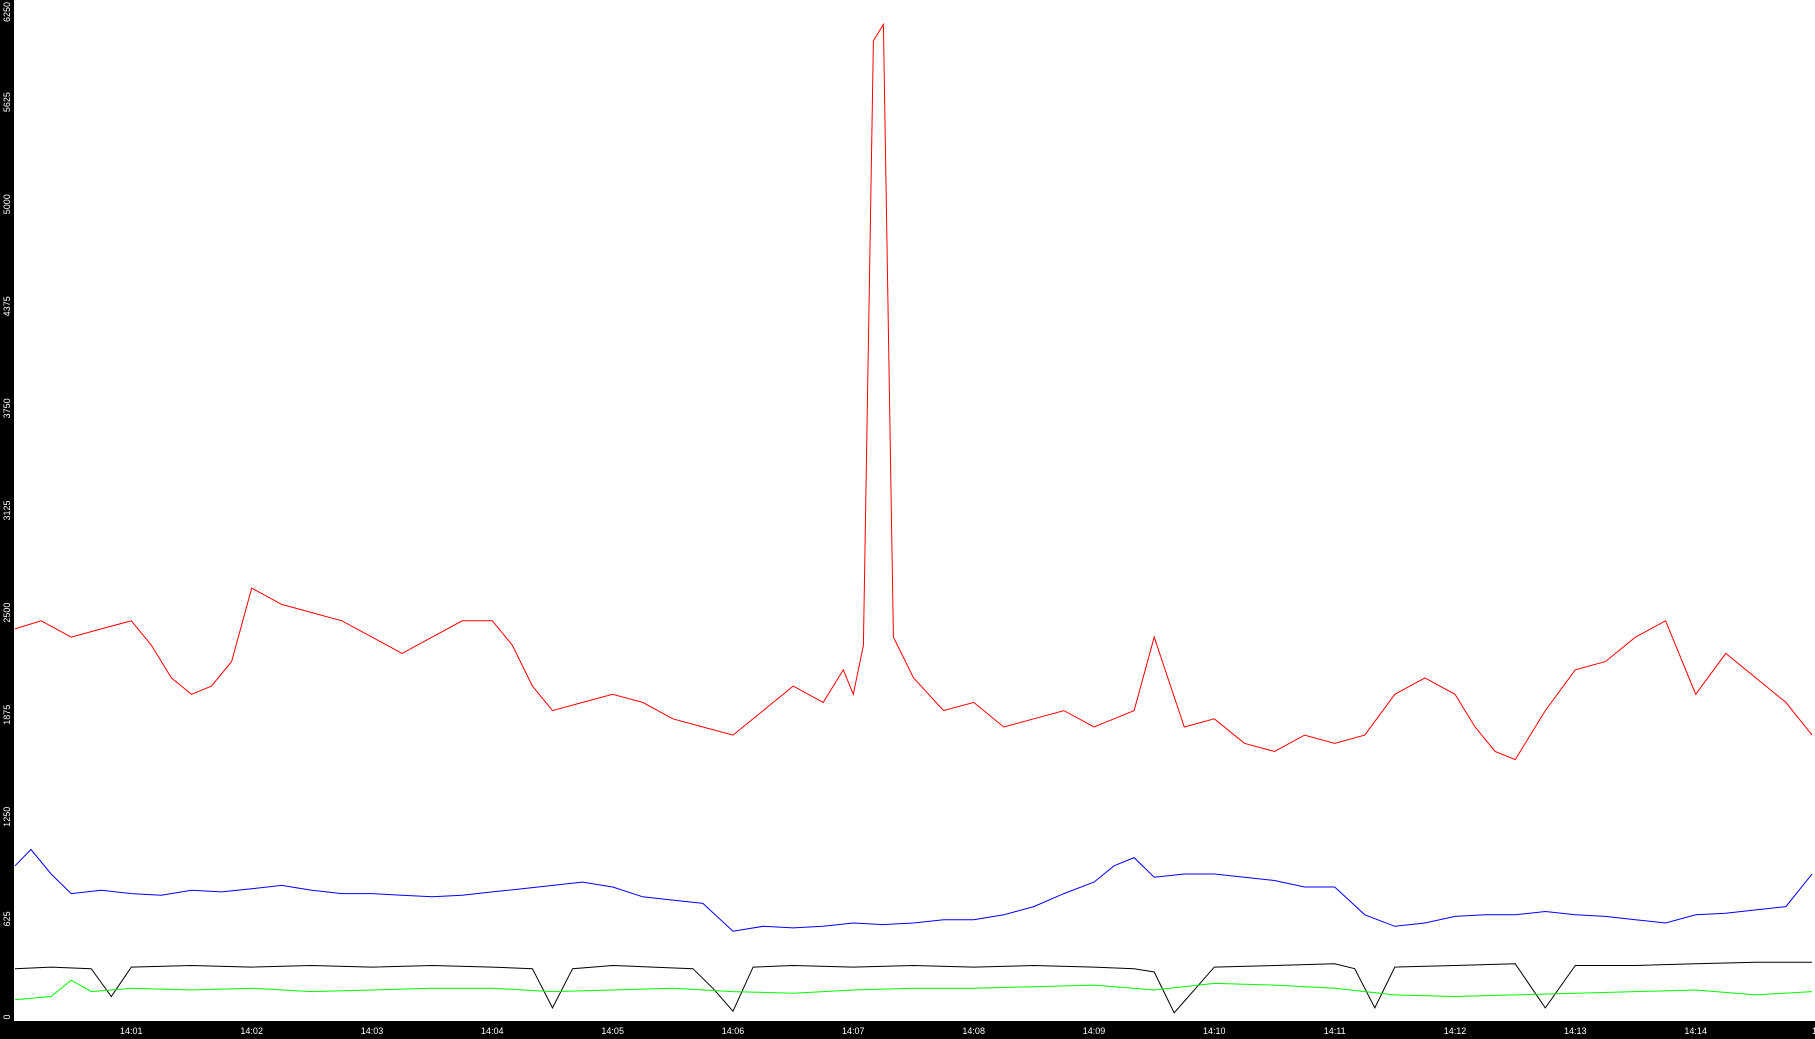 This screenshot has height=1039, width=1815. I want to click on x-tick-label: 14:04, so click(492, 1031).